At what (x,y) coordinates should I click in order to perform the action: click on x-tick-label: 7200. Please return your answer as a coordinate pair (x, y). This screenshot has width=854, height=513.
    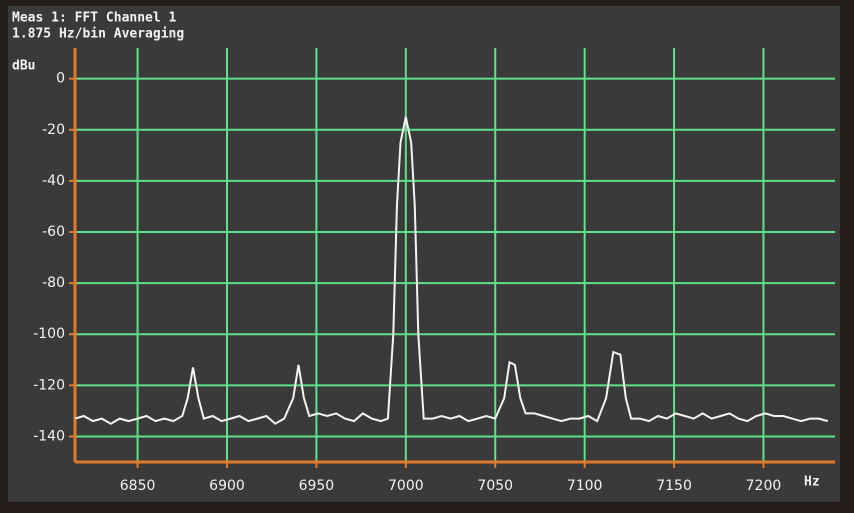
    Looking at the image, I should click on (764, 486).